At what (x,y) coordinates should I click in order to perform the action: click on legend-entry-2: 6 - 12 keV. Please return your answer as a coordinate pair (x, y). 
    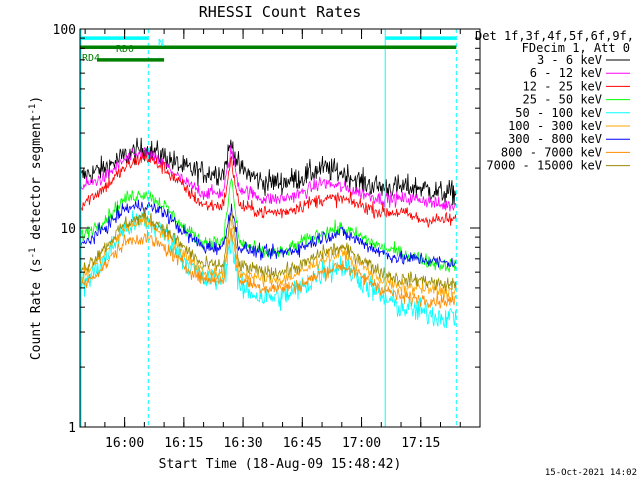
    Looking at the image, I should click on (566, 73).